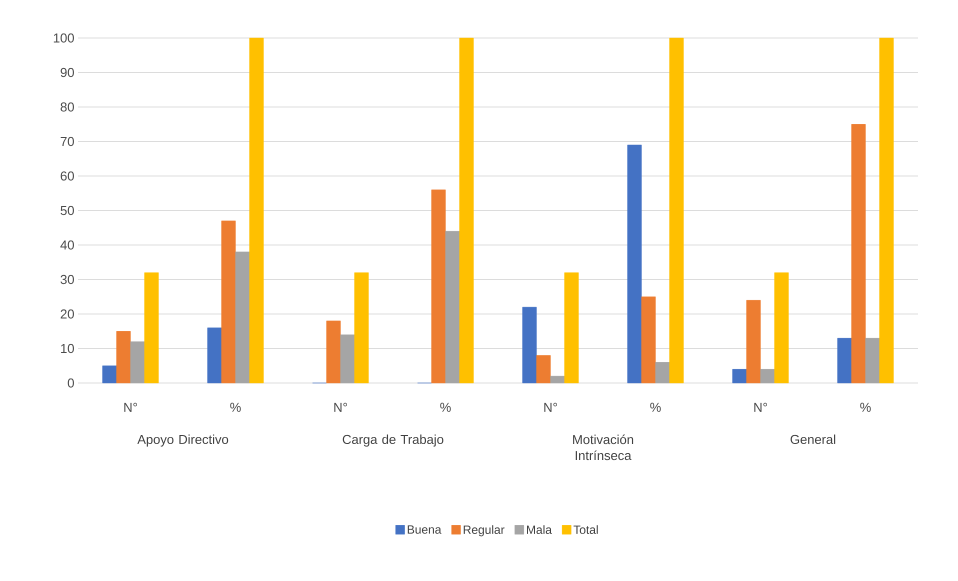  I want to click on y-tick-label: 60, so click(67, 176).